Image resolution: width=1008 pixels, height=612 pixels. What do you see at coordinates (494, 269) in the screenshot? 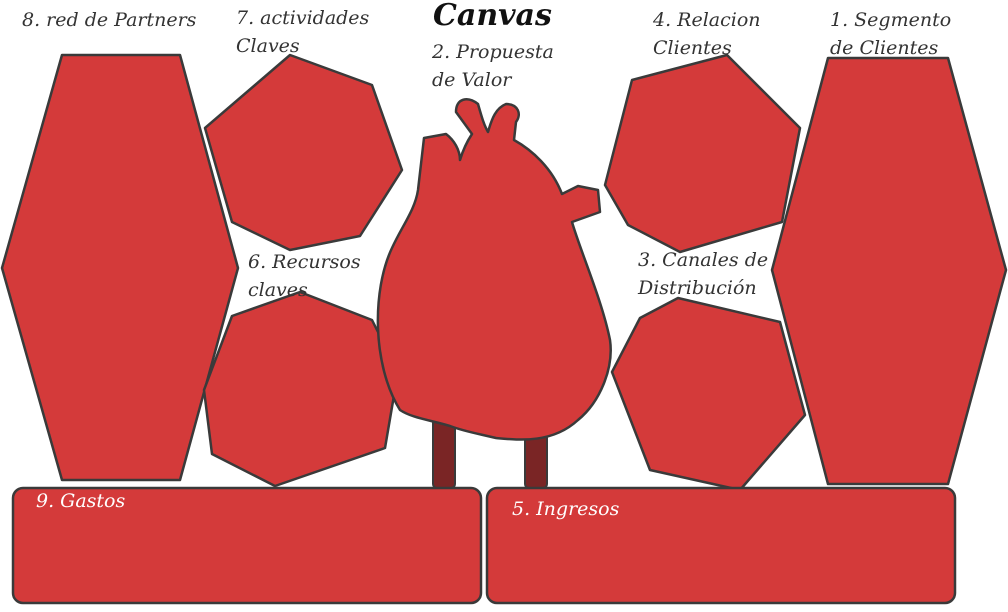
I see `heart-icon` at bounding box center [494, 269].